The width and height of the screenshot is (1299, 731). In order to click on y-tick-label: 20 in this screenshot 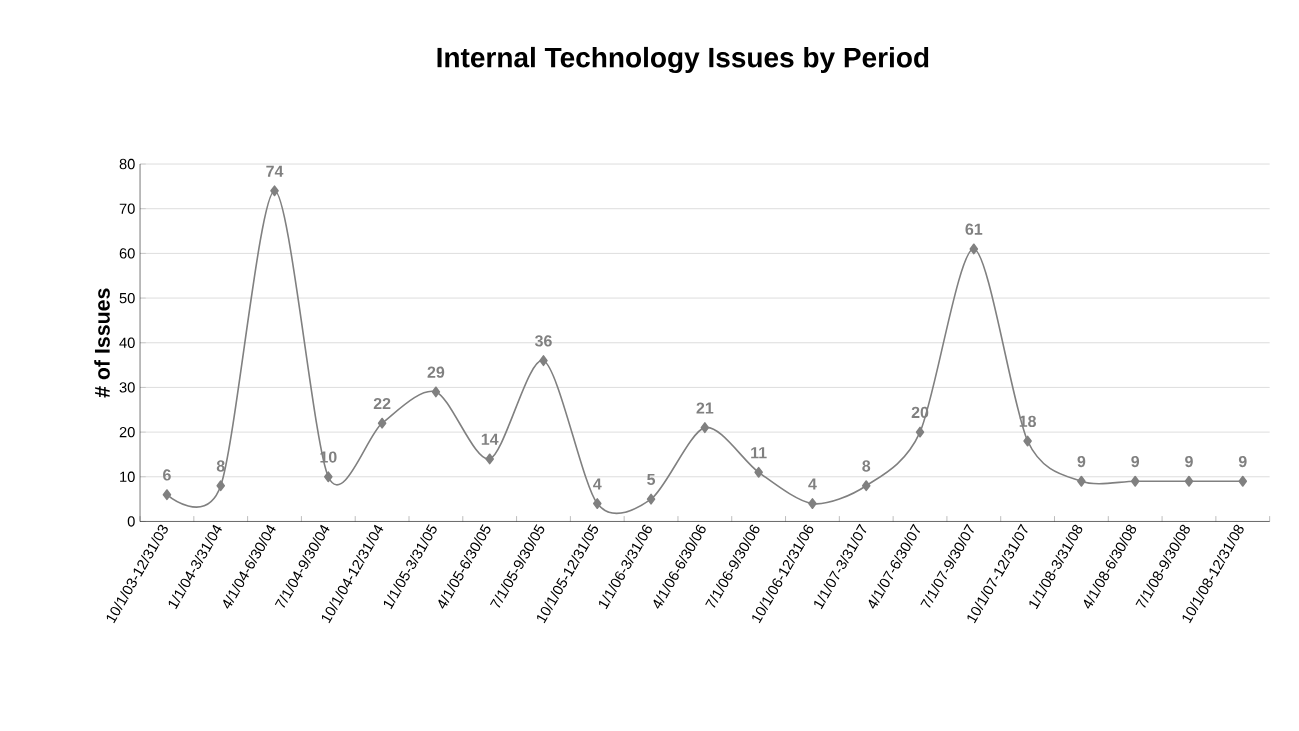, I will do `click(127, 432)`.